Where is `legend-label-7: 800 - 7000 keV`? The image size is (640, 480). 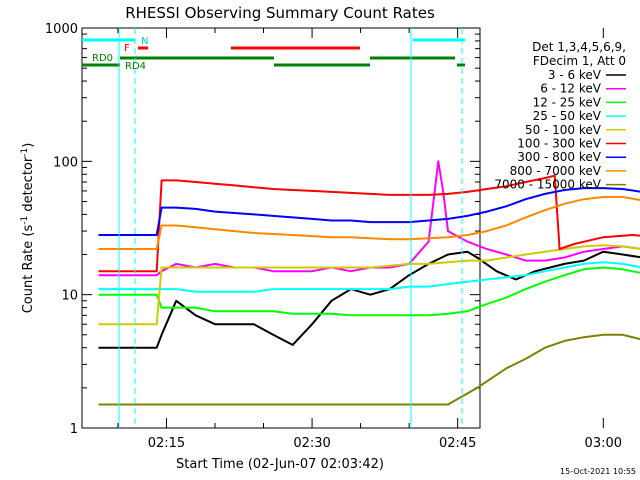
legend-label-7: 800 - 7000 keV is located at coordinates (556, 171).